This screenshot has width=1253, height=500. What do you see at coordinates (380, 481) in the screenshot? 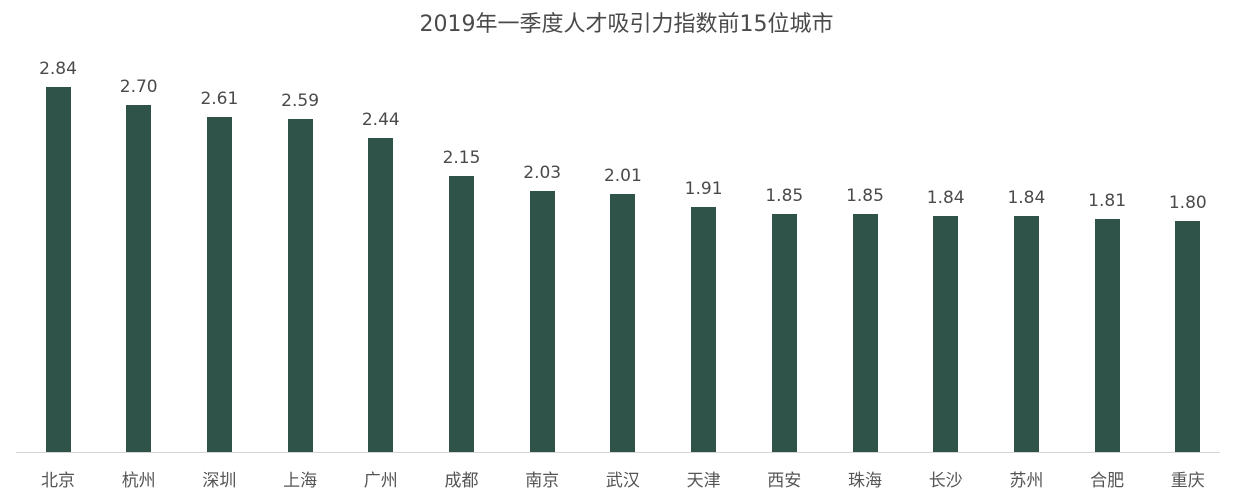
I see `x-tick-label: 广州` at bounding box center [380, 481].